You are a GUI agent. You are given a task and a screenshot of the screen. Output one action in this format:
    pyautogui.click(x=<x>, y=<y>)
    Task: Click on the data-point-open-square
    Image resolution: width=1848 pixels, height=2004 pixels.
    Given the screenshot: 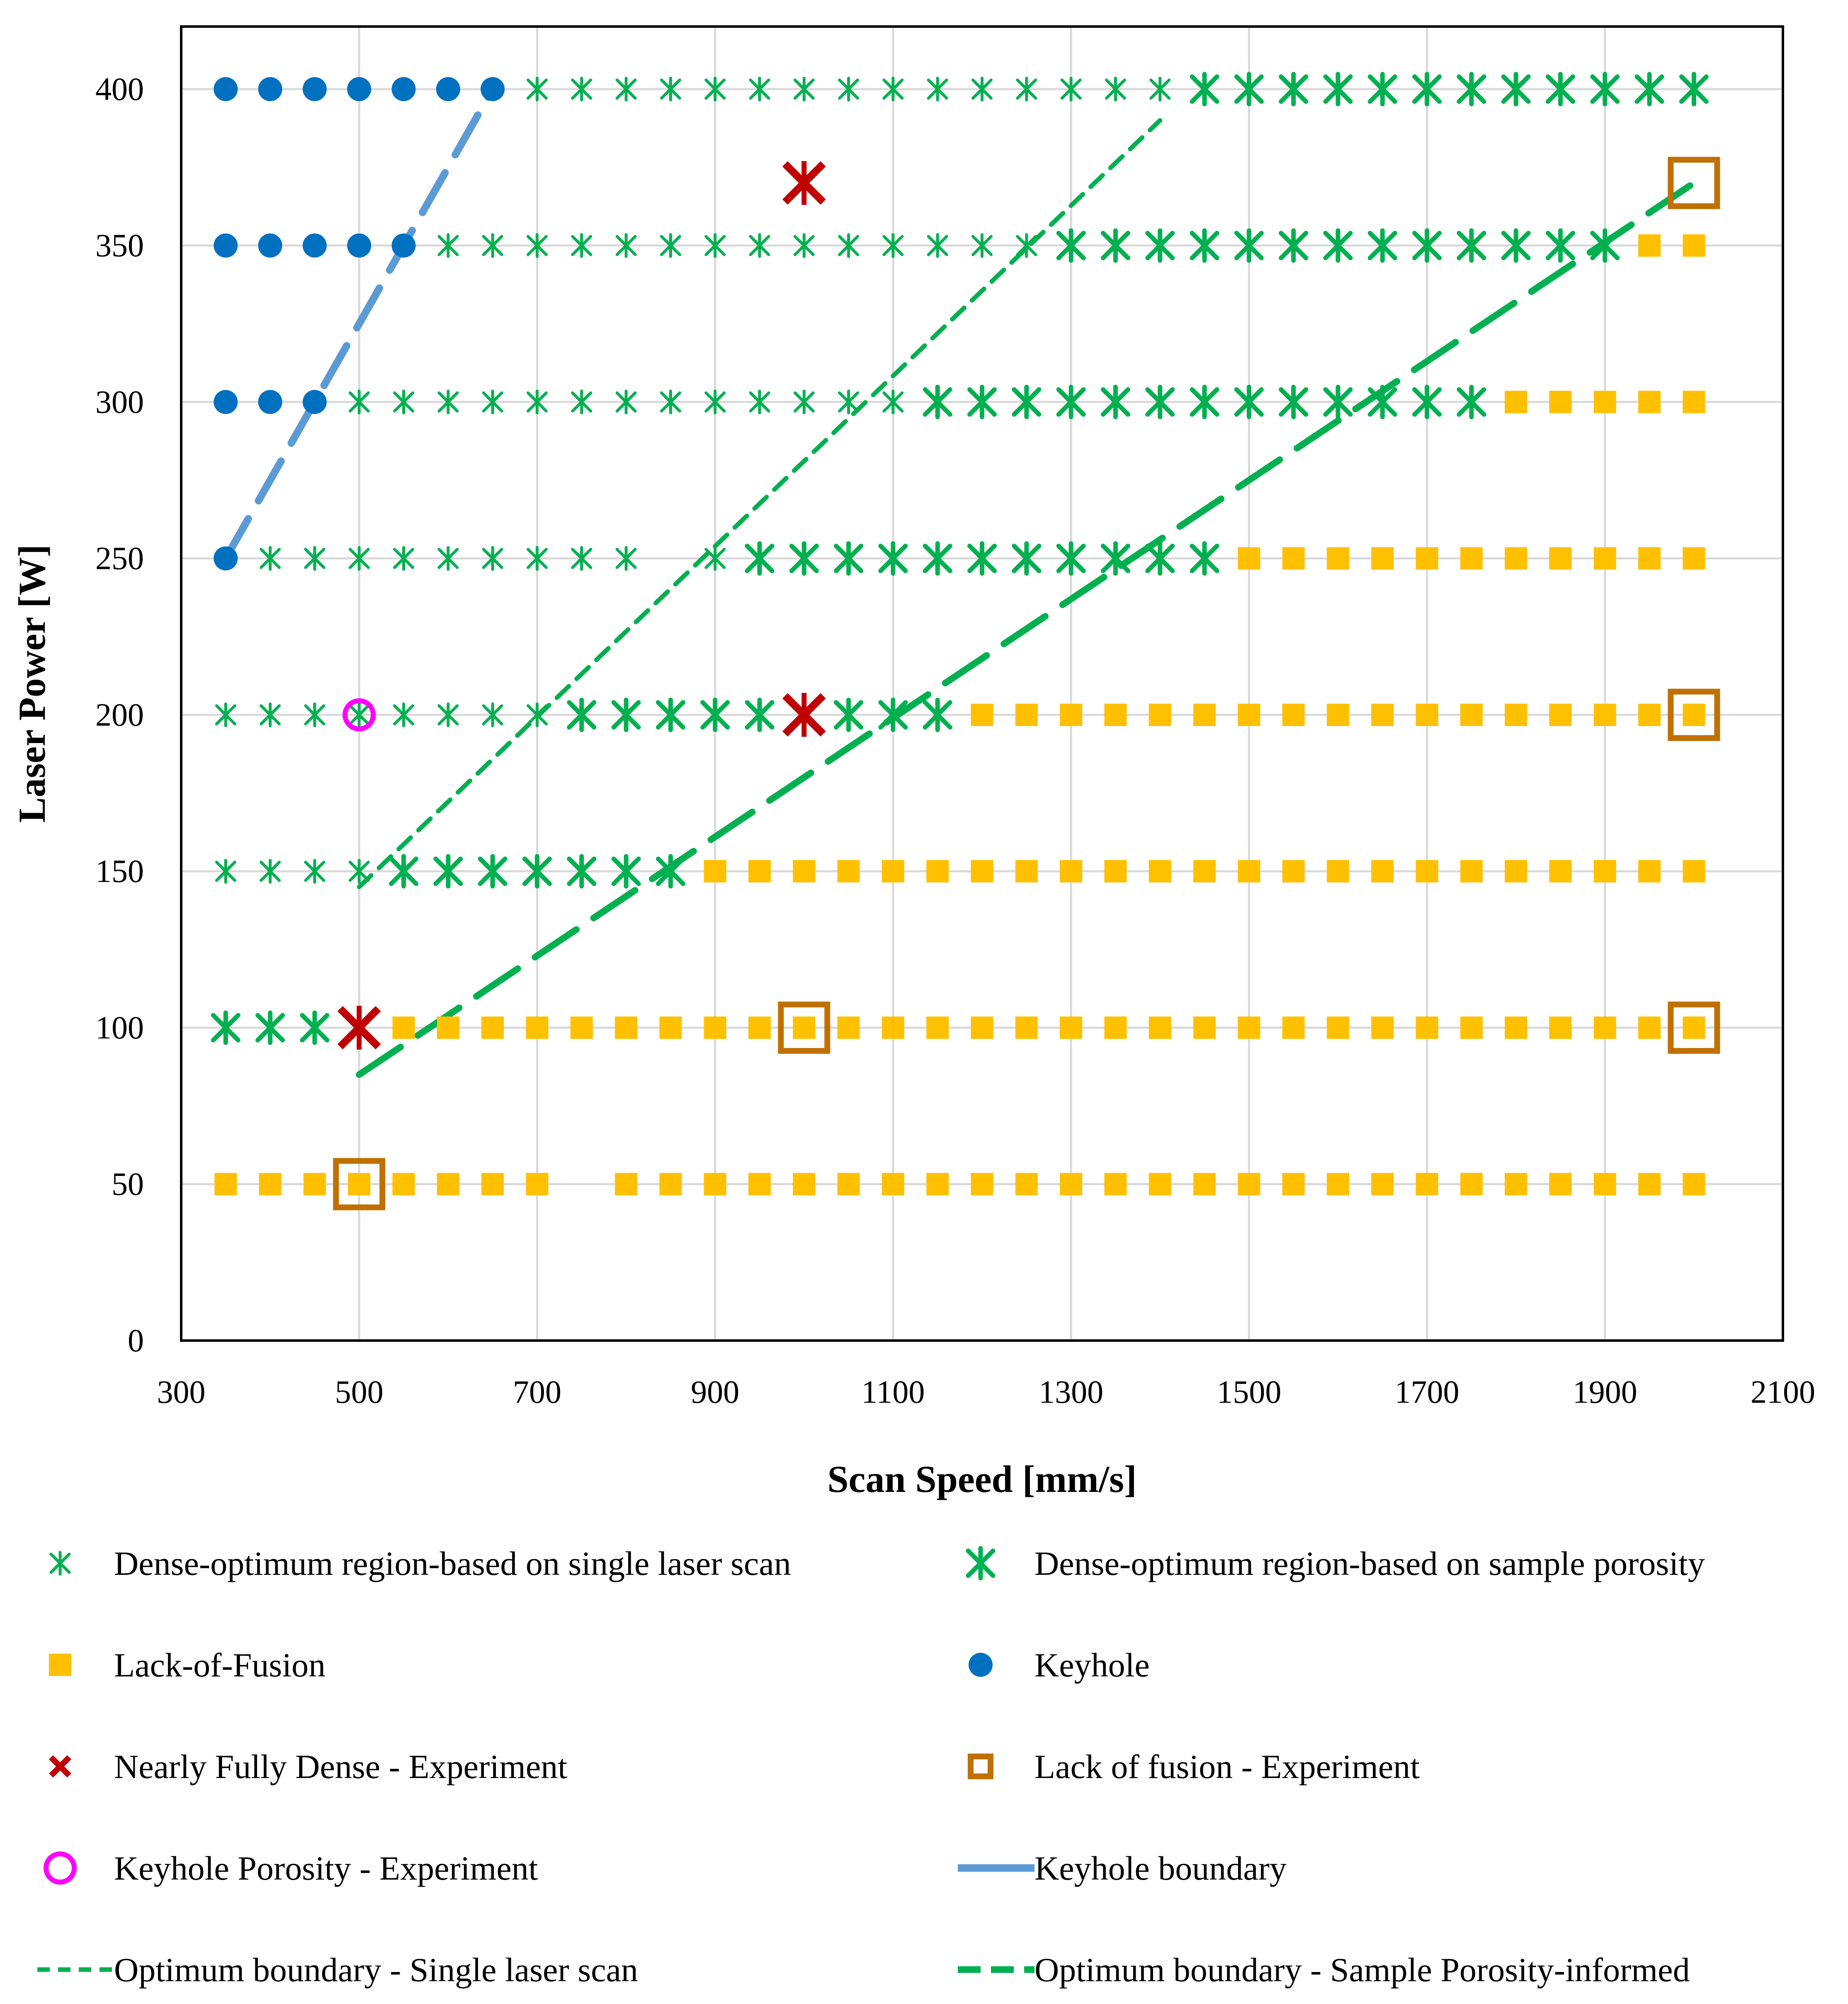 What is the action you would take?
    pyautogui.click(x=360, y=1184)
    